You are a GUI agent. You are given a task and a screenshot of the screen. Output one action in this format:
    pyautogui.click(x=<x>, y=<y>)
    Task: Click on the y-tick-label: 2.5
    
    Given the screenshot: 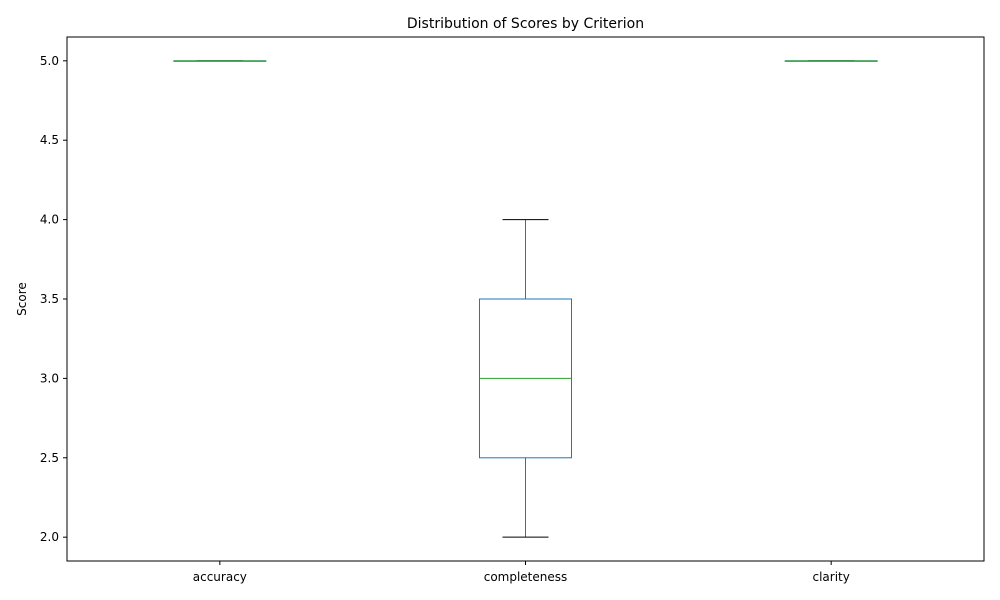 What is the action you would take?
    pyautogui.click(x=49, y=458)
    